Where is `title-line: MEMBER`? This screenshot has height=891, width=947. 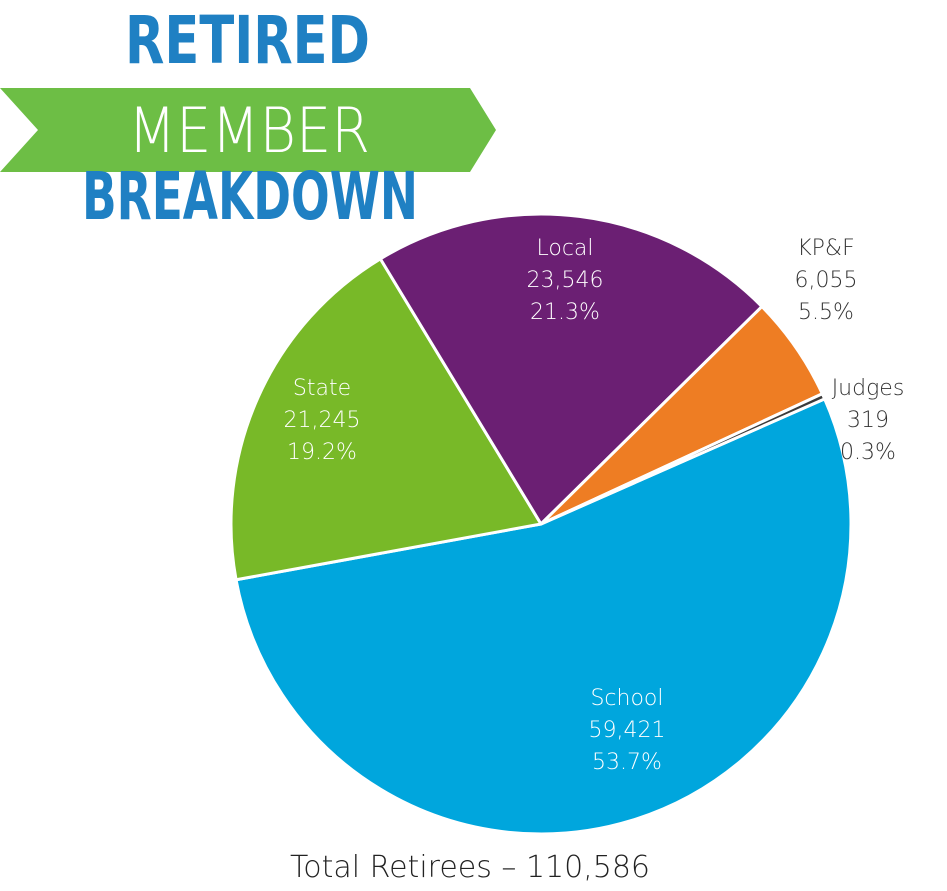 title-line: MEMBER is located at coordinates (249, 130).